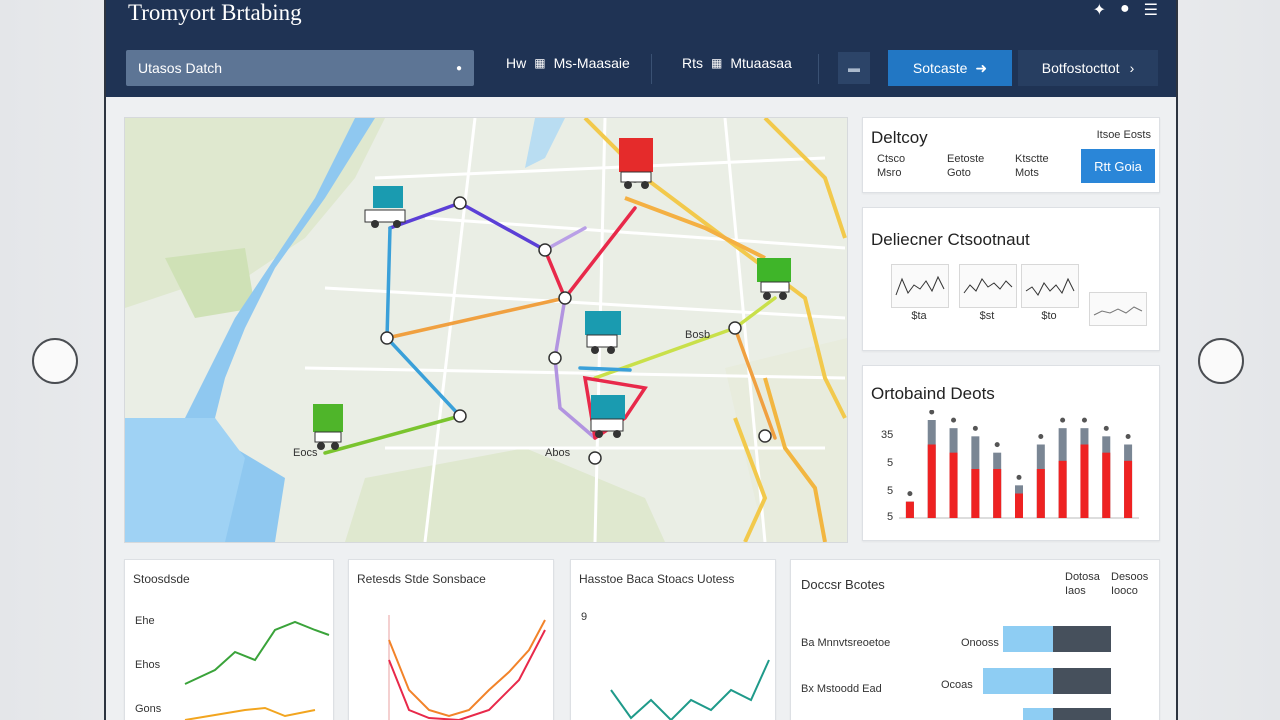  What do you see at coordinates (673, 639) in the screenshot?
I see `bottom-card-3: Hasstoe Baca Stoacs Uotess 9` at bounding box center [673, 639].